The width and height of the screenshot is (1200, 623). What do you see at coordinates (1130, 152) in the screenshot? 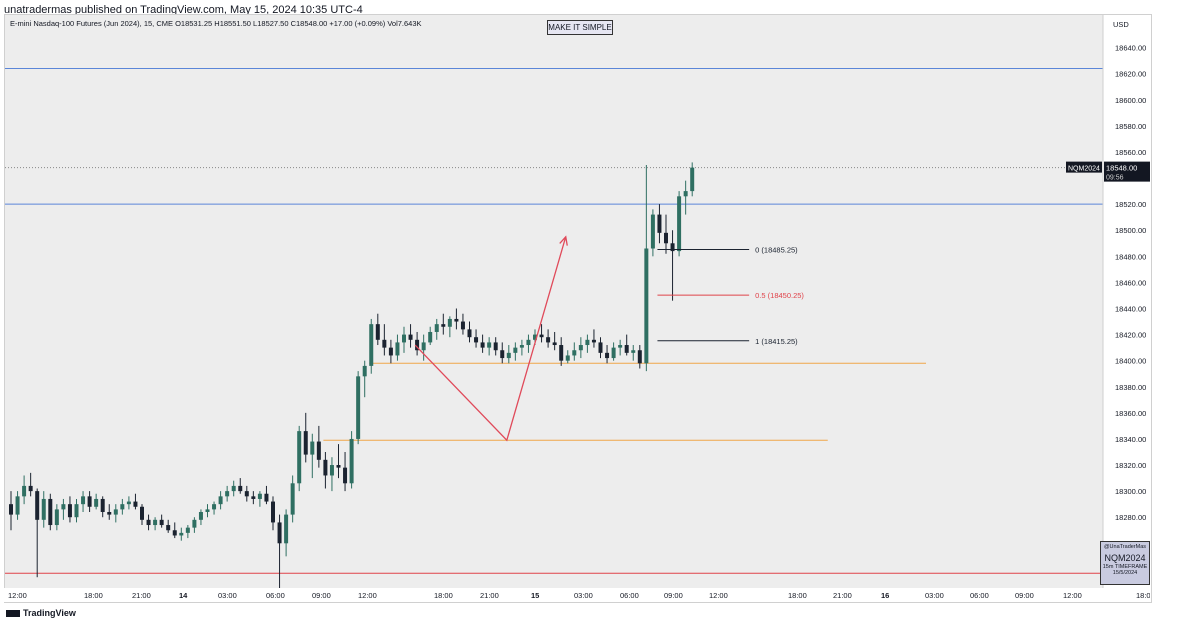
I see `y-tick-label-4: 18560.00` at bounding box center [1130, 152].